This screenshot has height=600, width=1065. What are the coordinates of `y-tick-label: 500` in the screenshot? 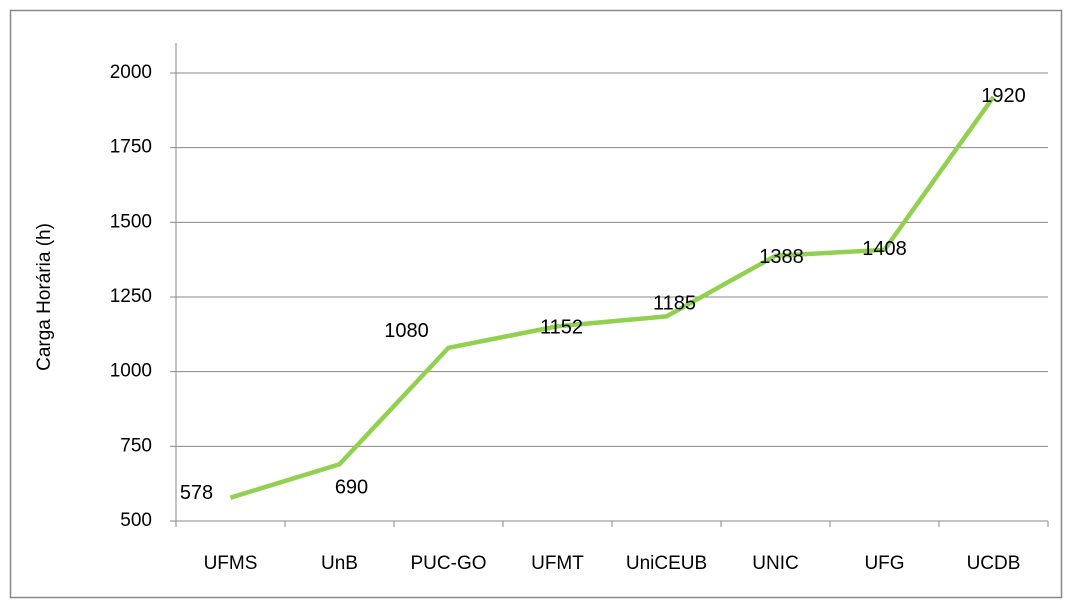 It's located at (136, 520).